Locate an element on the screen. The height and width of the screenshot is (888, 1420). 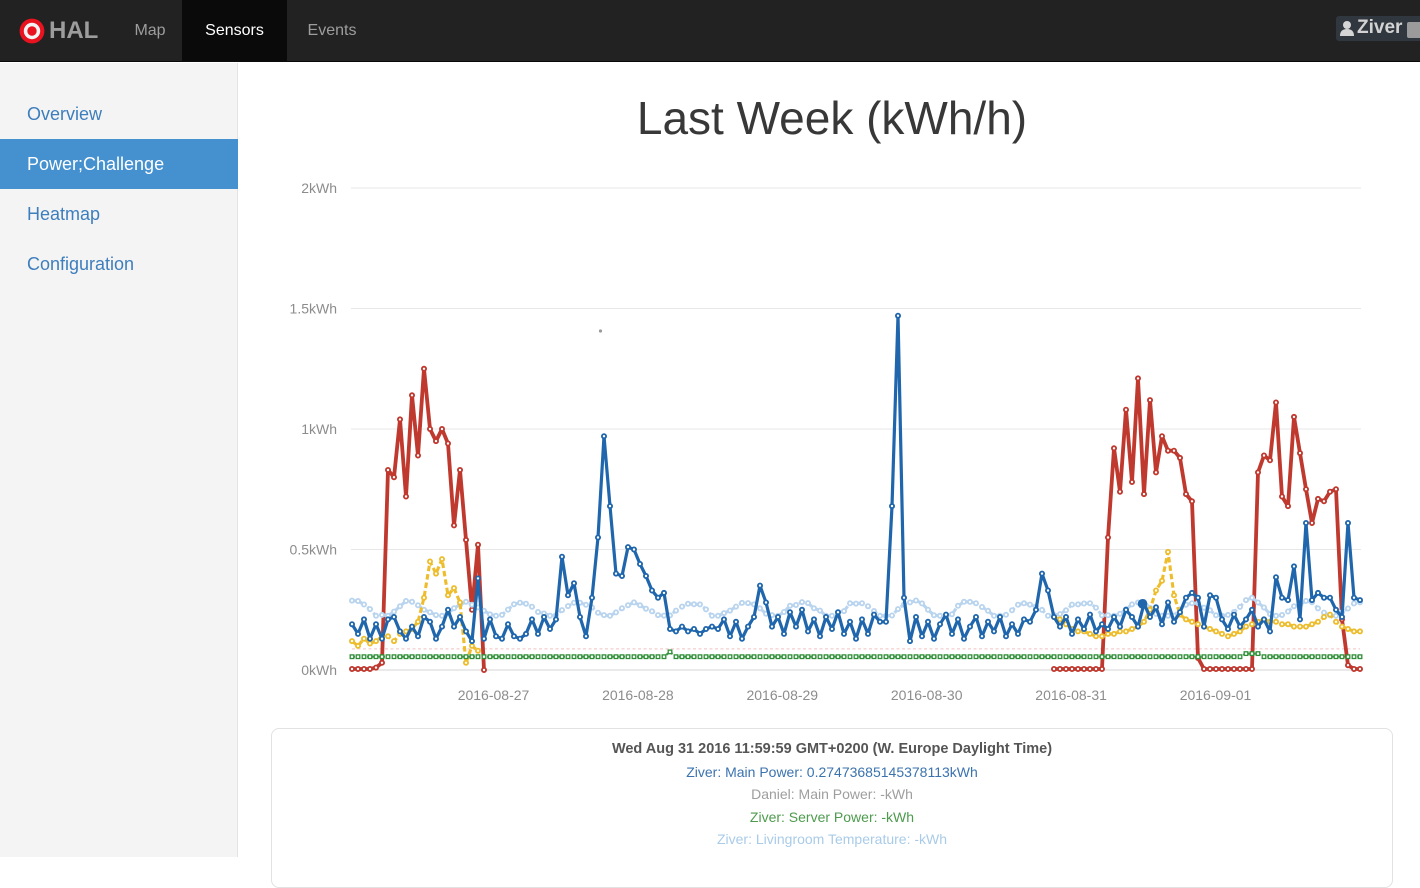
svg-text: 2016-08-30 is located at coordinates (927, 695).